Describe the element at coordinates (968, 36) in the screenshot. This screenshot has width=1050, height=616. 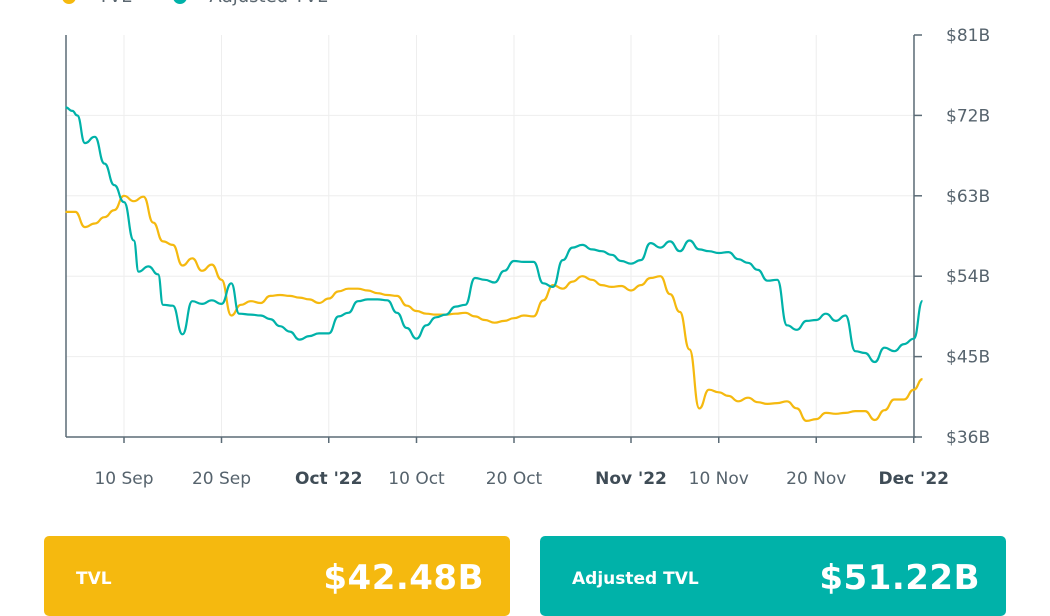
I see `y-tick-label: $81B` at that location.